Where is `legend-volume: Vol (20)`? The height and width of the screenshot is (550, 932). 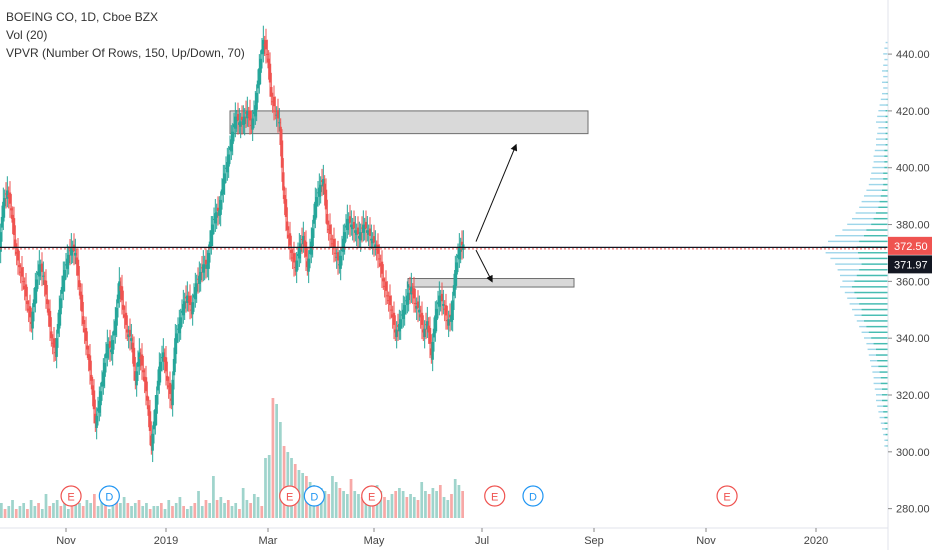
legend-volume: Vol (20) is located at coordinates (27, 35).